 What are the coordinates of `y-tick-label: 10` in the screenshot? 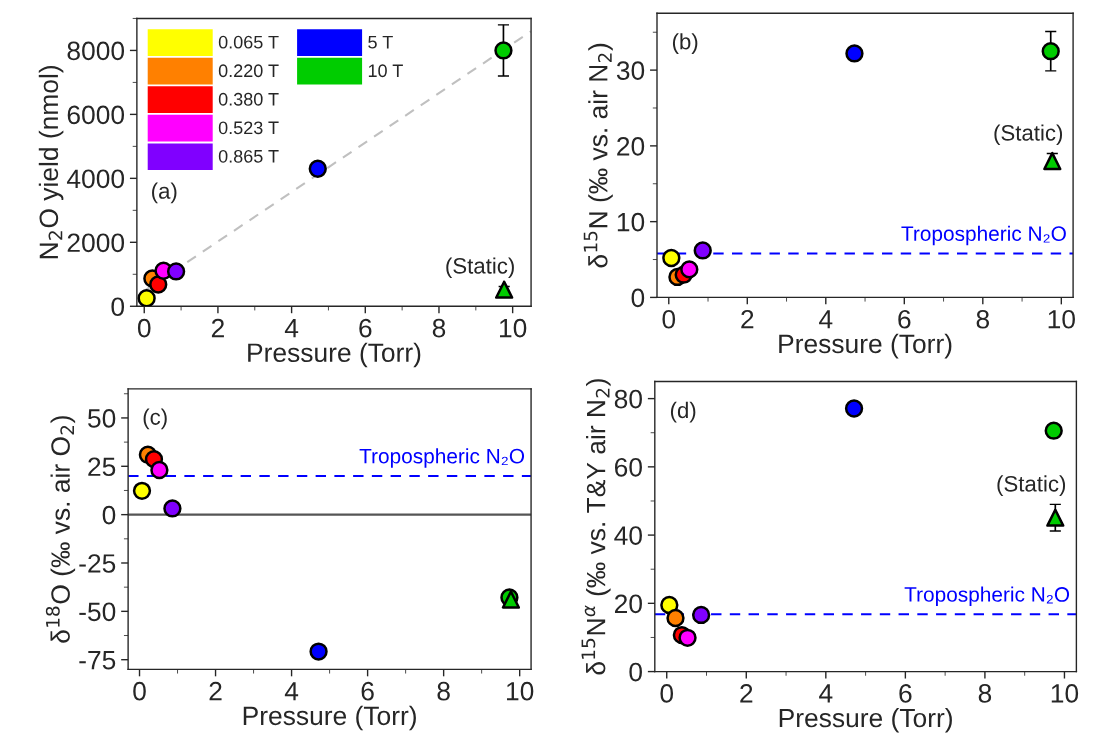 It's located at (631, 222).